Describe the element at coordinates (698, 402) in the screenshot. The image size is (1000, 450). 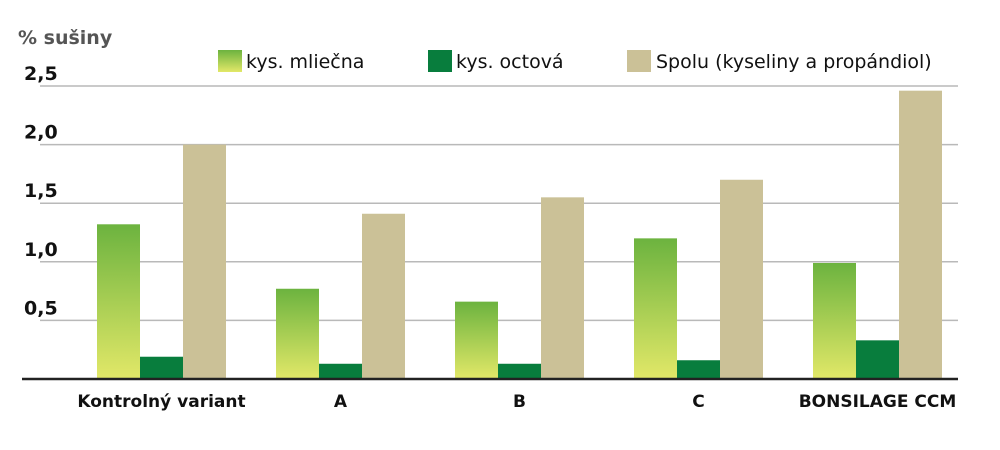
I see `x-tick-label: C` at that location.